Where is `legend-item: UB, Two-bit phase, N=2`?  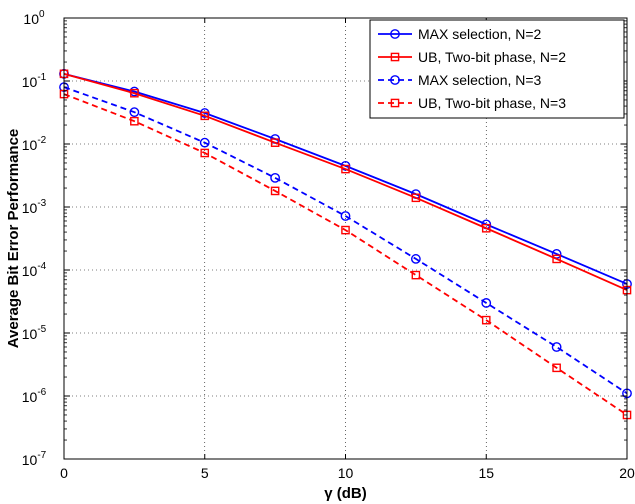
legend-item: UB, Two-bit phase, N=2 is located at coordinates (472, 57).